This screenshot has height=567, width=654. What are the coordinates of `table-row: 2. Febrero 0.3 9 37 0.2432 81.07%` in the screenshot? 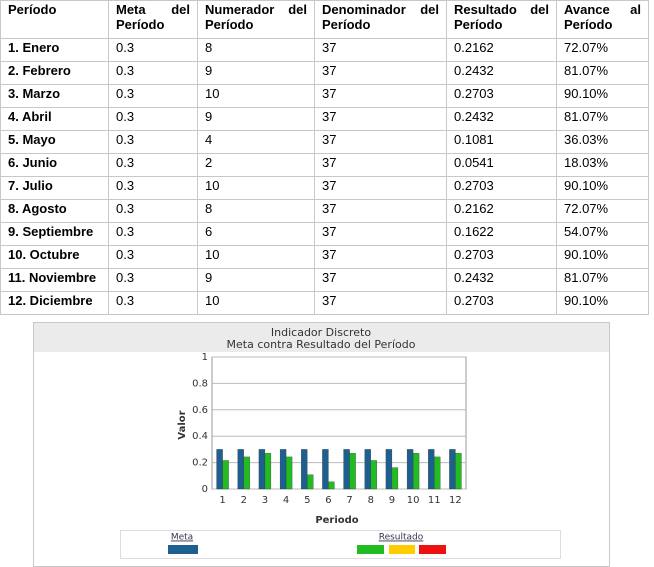 It's located at (324, 73).